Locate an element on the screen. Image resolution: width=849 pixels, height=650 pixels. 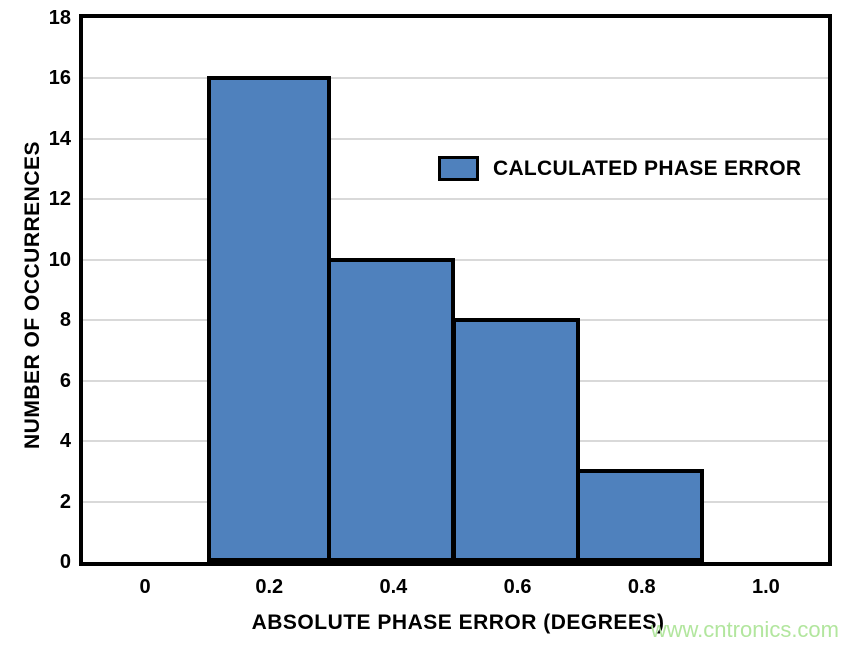
legend-swatch is located at coordinates (458, 168).